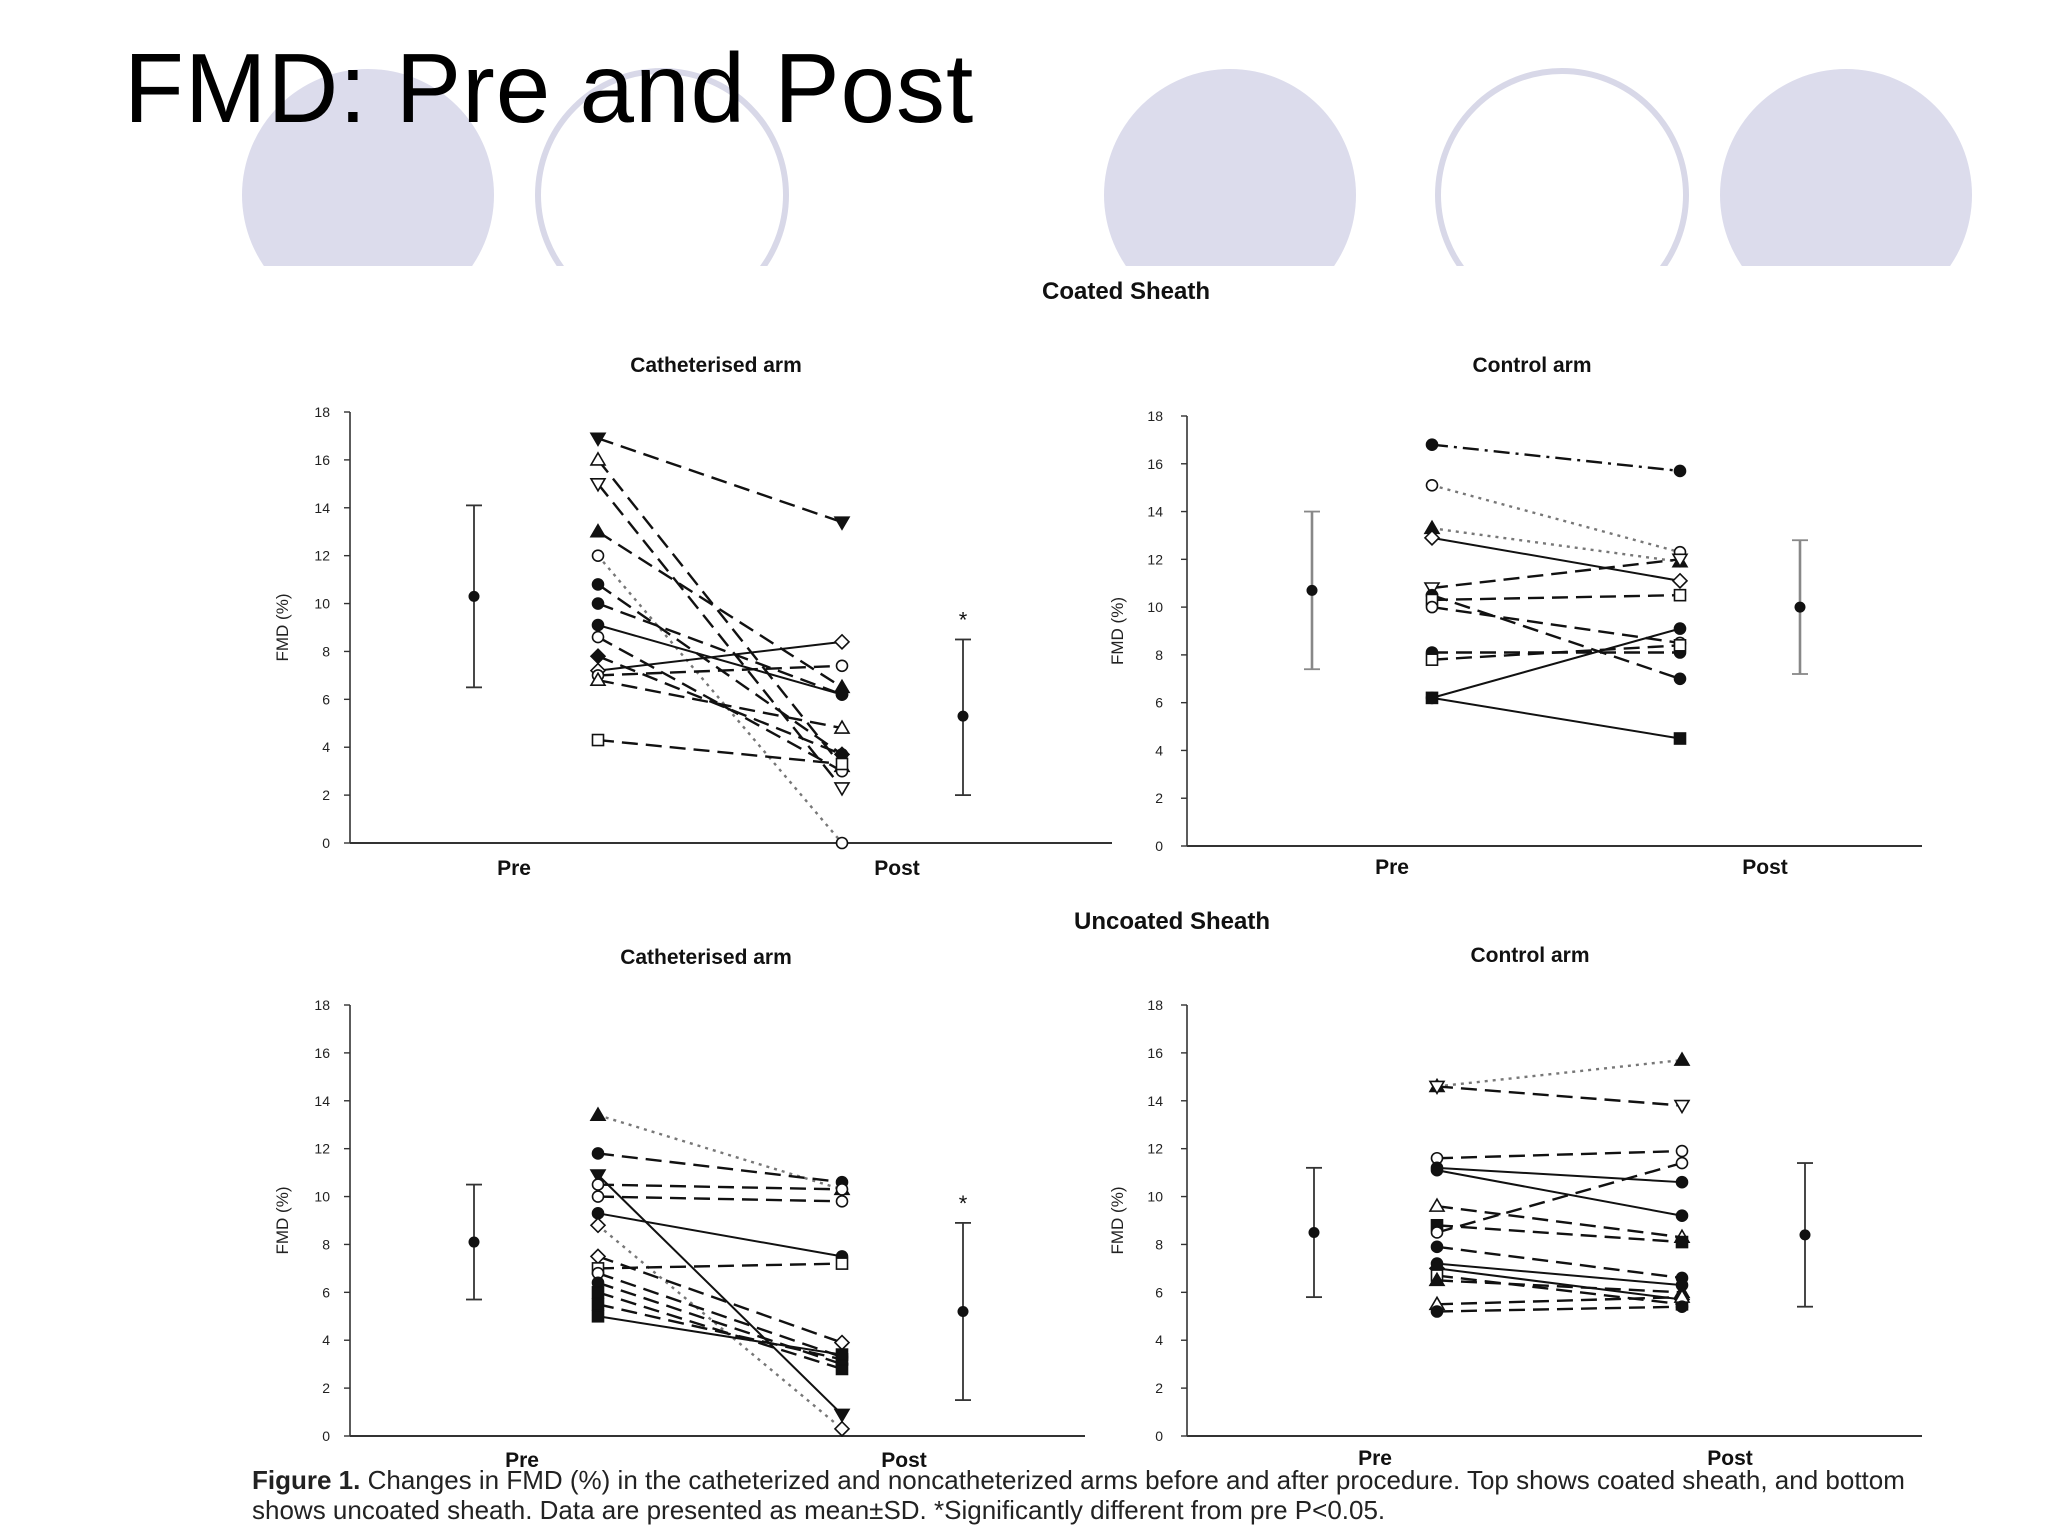 Image resolution: width=2048 pixels, height=1536 pixels. I want to click on section-title-uncoated: Uncoated Sheath, so click(1172, 921).